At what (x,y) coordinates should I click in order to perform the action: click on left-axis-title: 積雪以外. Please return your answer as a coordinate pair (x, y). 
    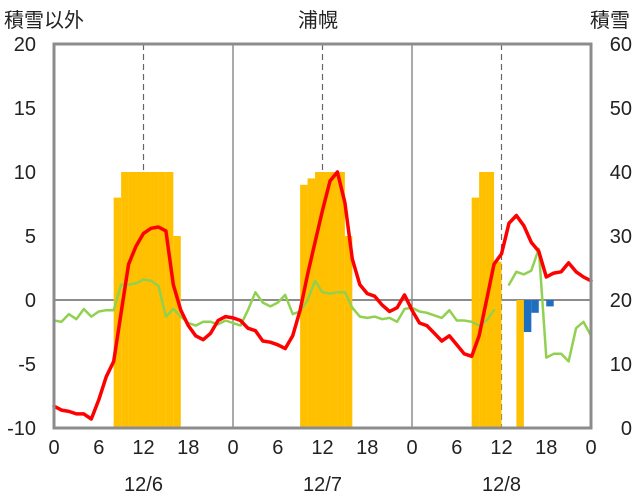
    Looking at the image, I should click on (44, 20).